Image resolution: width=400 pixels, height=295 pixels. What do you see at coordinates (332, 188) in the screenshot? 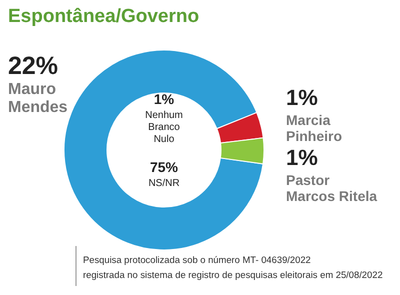
I see `slice-label: Pastor Marcos Ritela` at bounding box center [332, 188].